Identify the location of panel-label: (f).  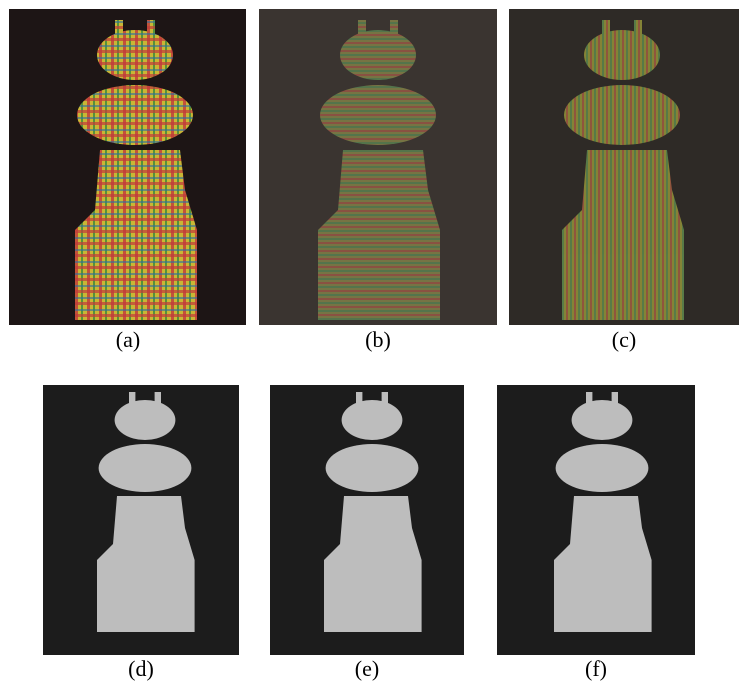
(596, 668).